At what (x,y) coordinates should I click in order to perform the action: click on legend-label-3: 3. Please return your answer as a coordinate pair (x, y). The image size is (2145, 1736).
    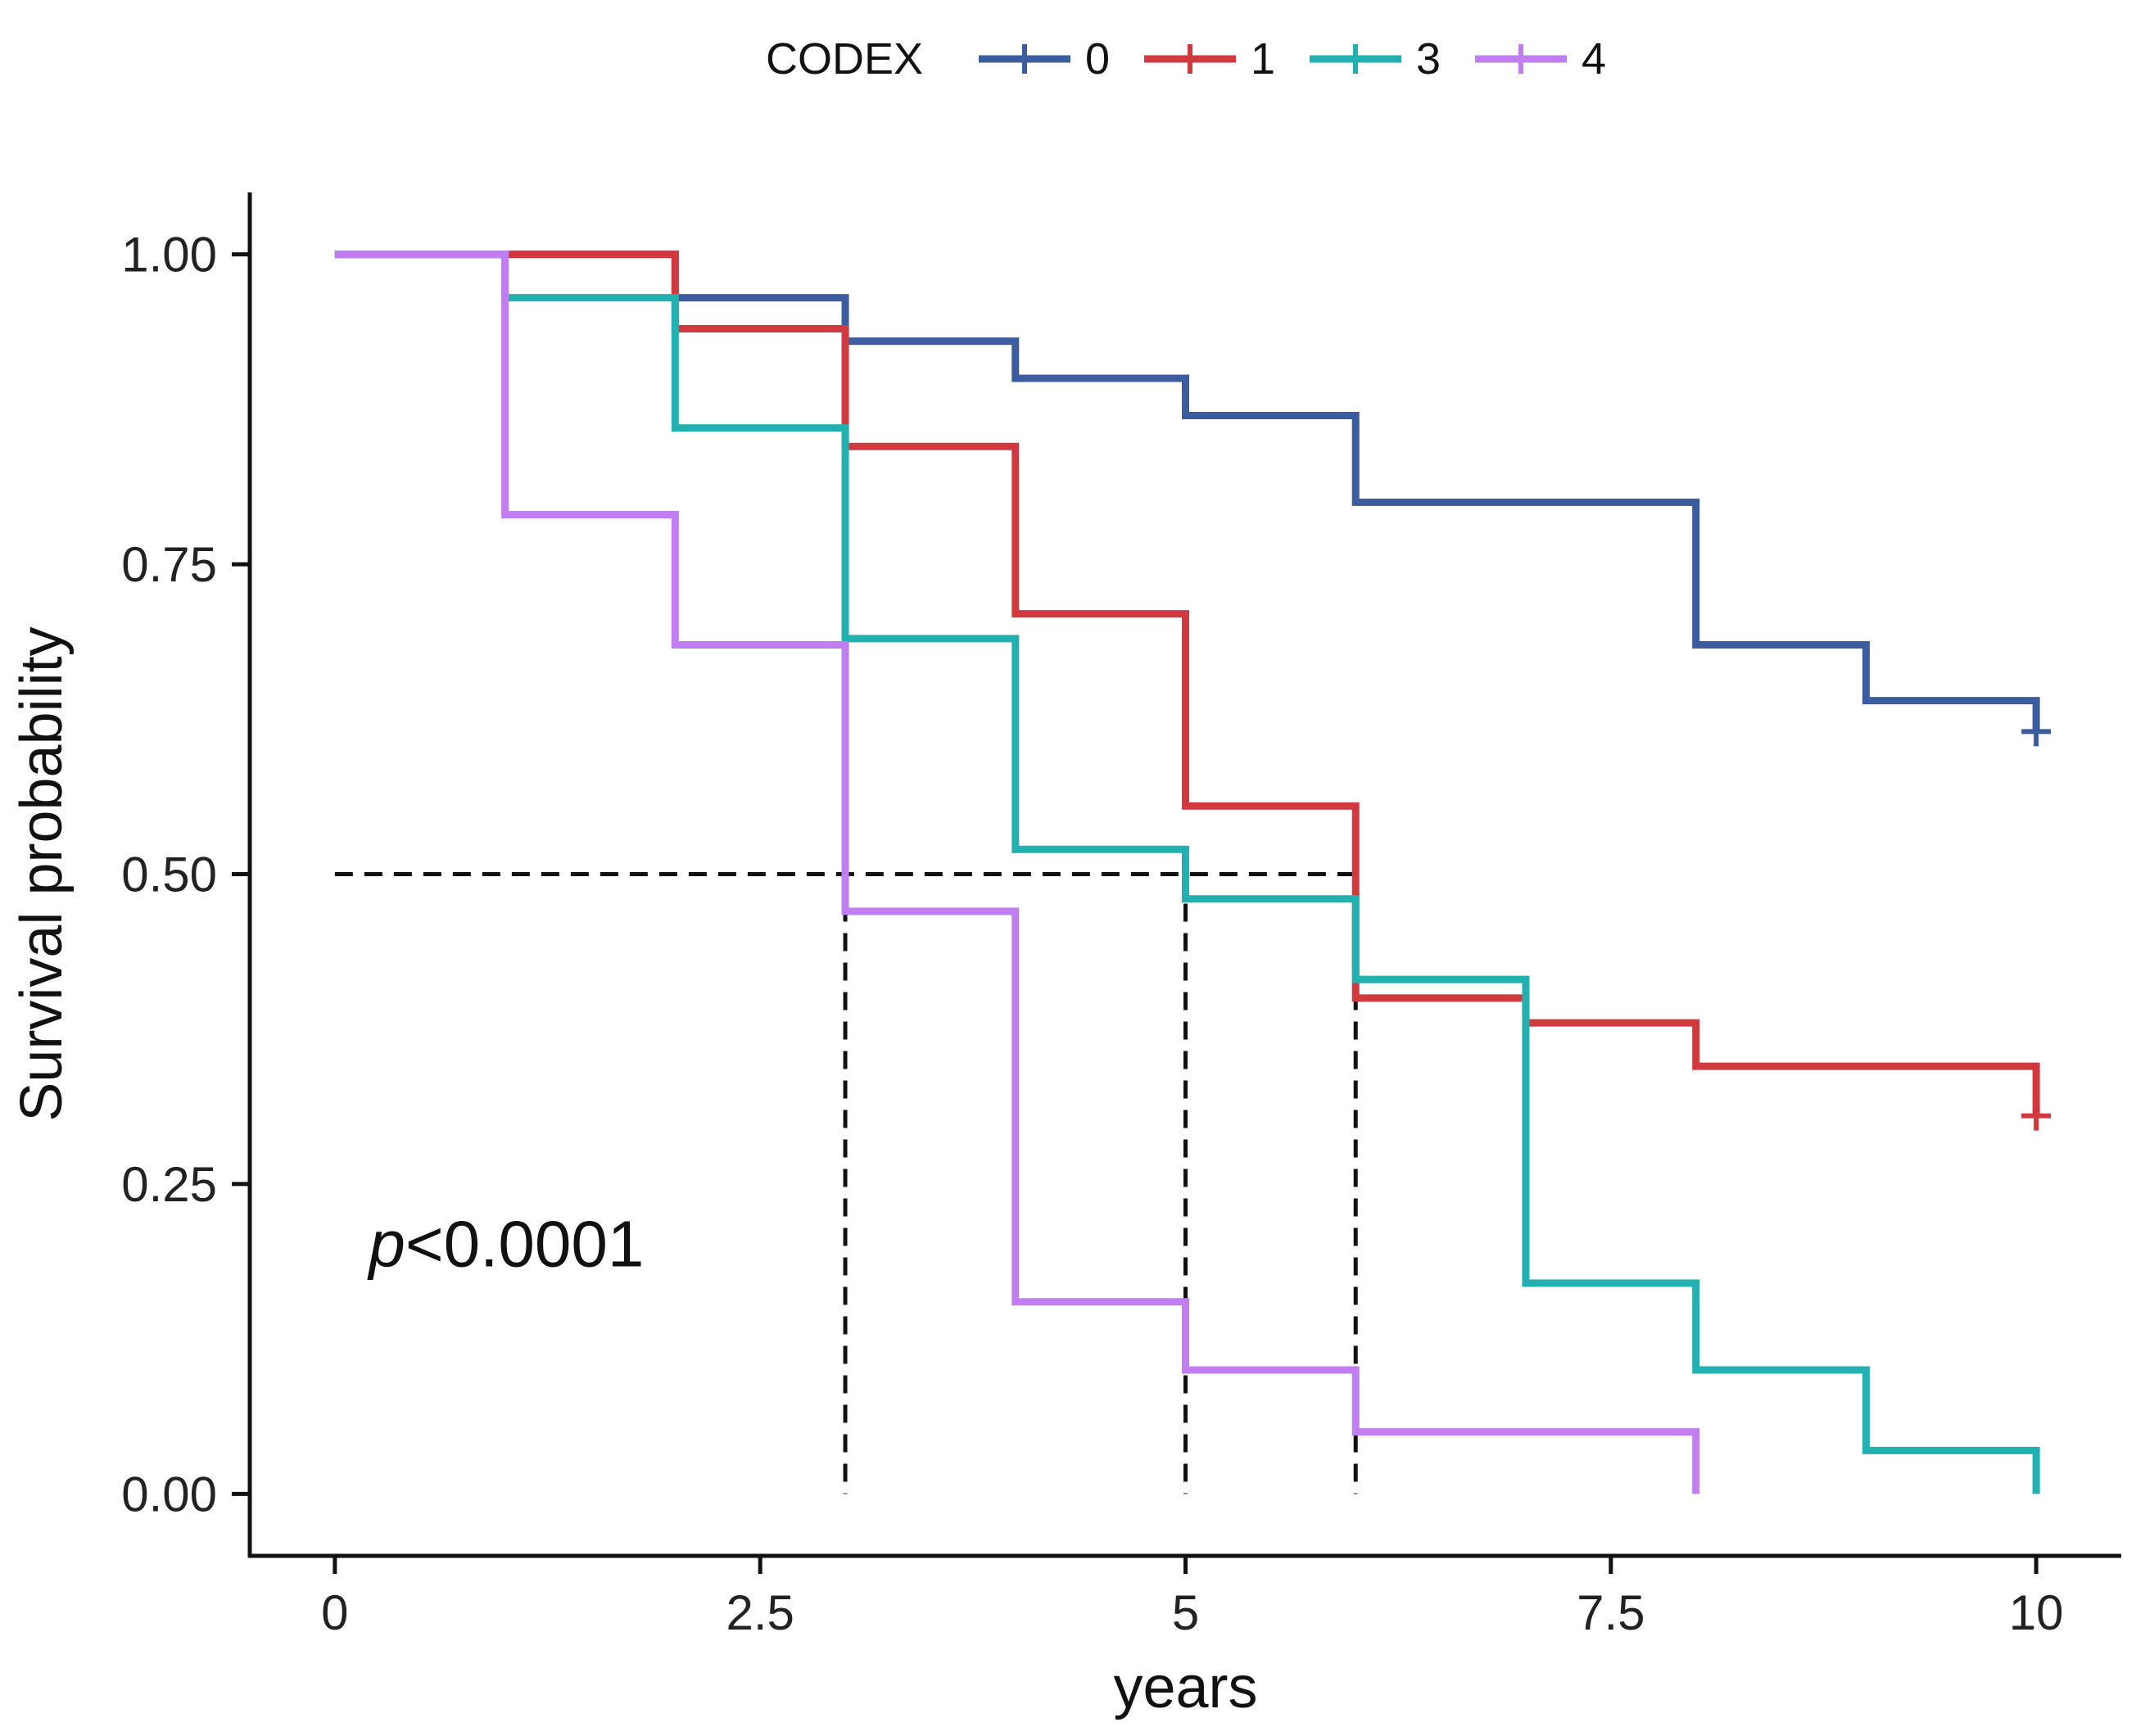
    Looking at the image, I should click on (1428, 59).